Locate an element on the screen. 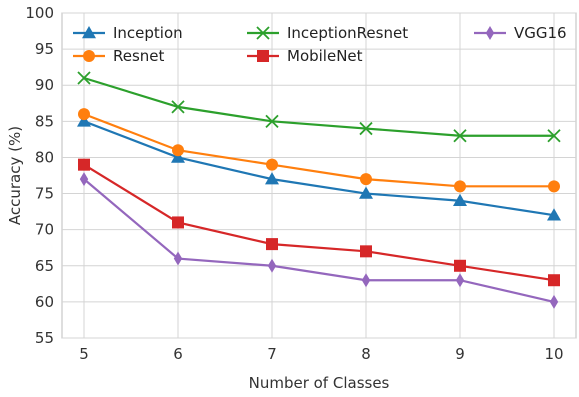 The image size is (579, 397). legend-label: InceptionResnet is located at coordinates (347, 33).